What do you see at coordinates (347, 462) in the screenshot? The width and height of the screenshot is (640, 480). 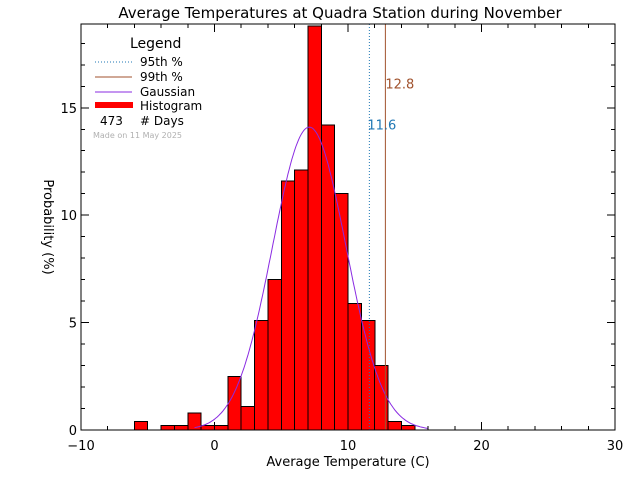 I see `x-axis-label: Average Temperature (C)` at bounding box center [347, 462].